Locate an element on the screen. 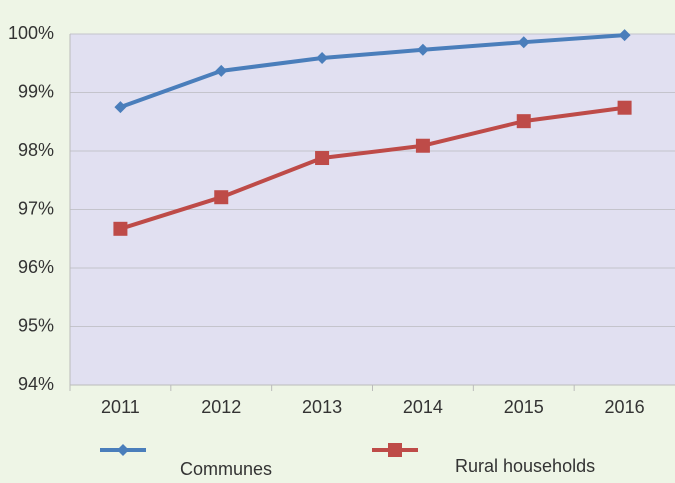  x-tick-label: 2011 is located at coordinates (120, 407).